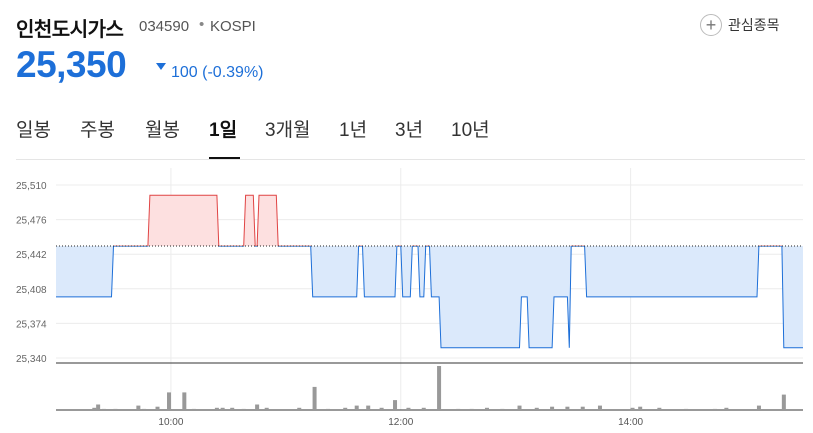 The image size is (813, 433). Describe the element at coordinates (353, 130) in the screenshot. I see `tab-1-year: 1년` at that location.